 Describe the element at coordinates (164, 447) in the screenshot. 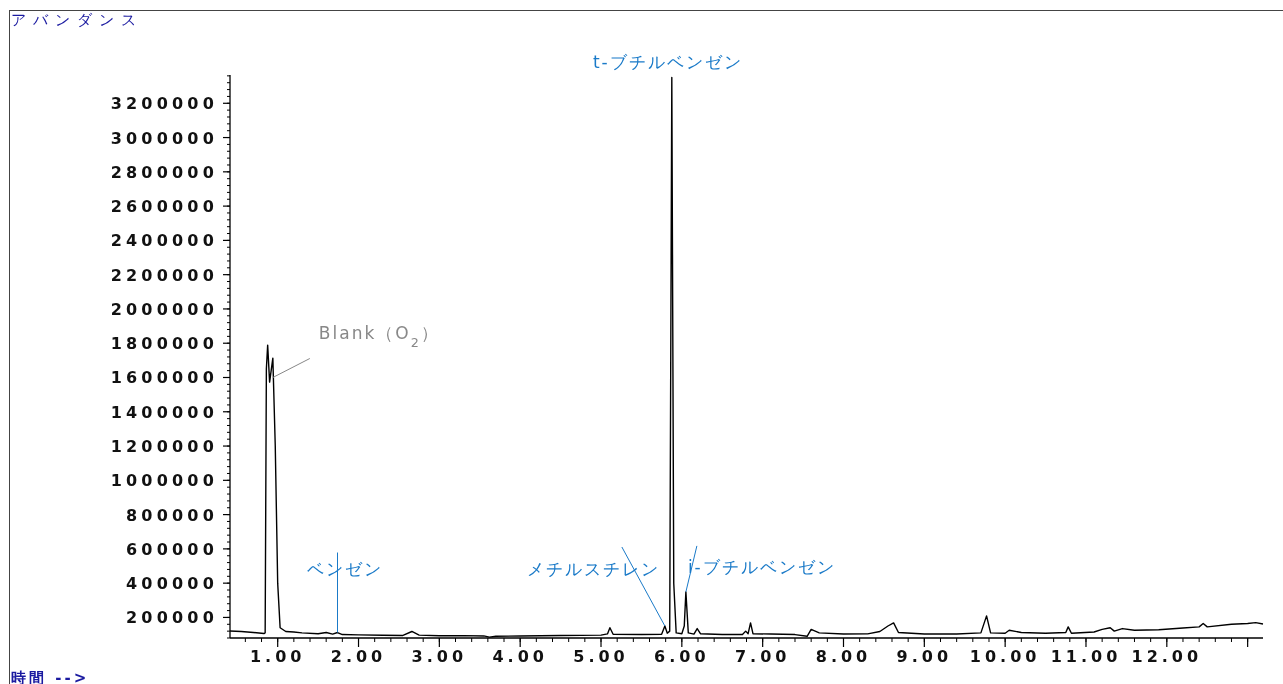

I see `y-tick-label: 1200000` at that location.